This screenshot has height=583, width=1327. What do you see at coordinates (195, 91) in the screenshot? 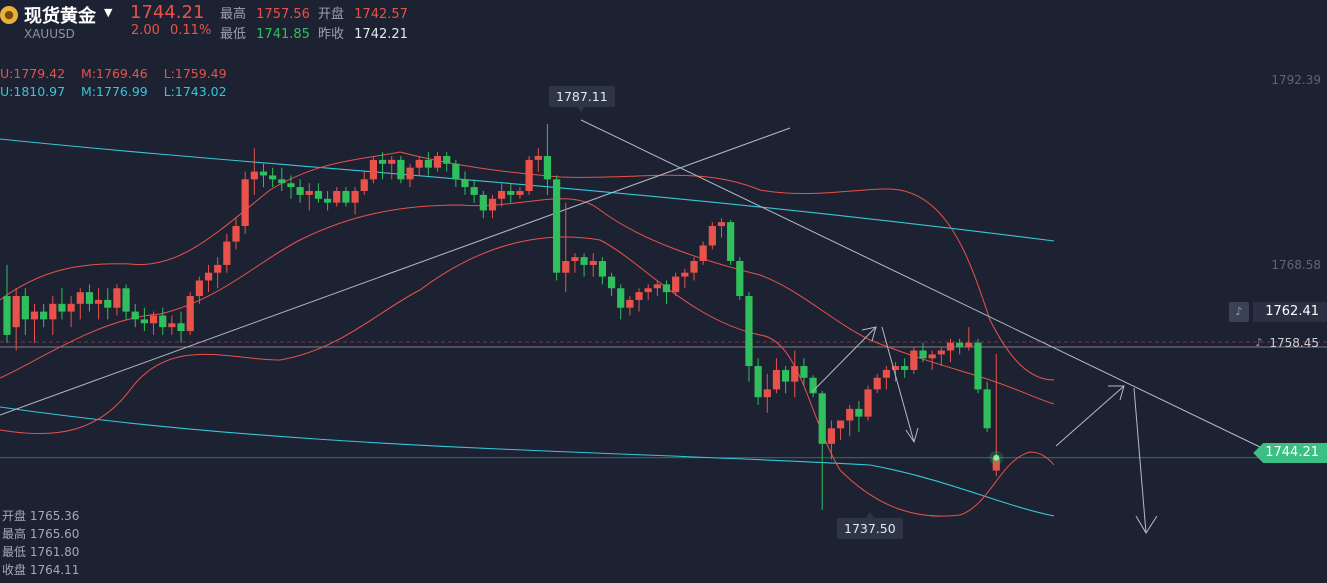
I see `ma-lower: L:1743.02` at bounding box center [195, 91].